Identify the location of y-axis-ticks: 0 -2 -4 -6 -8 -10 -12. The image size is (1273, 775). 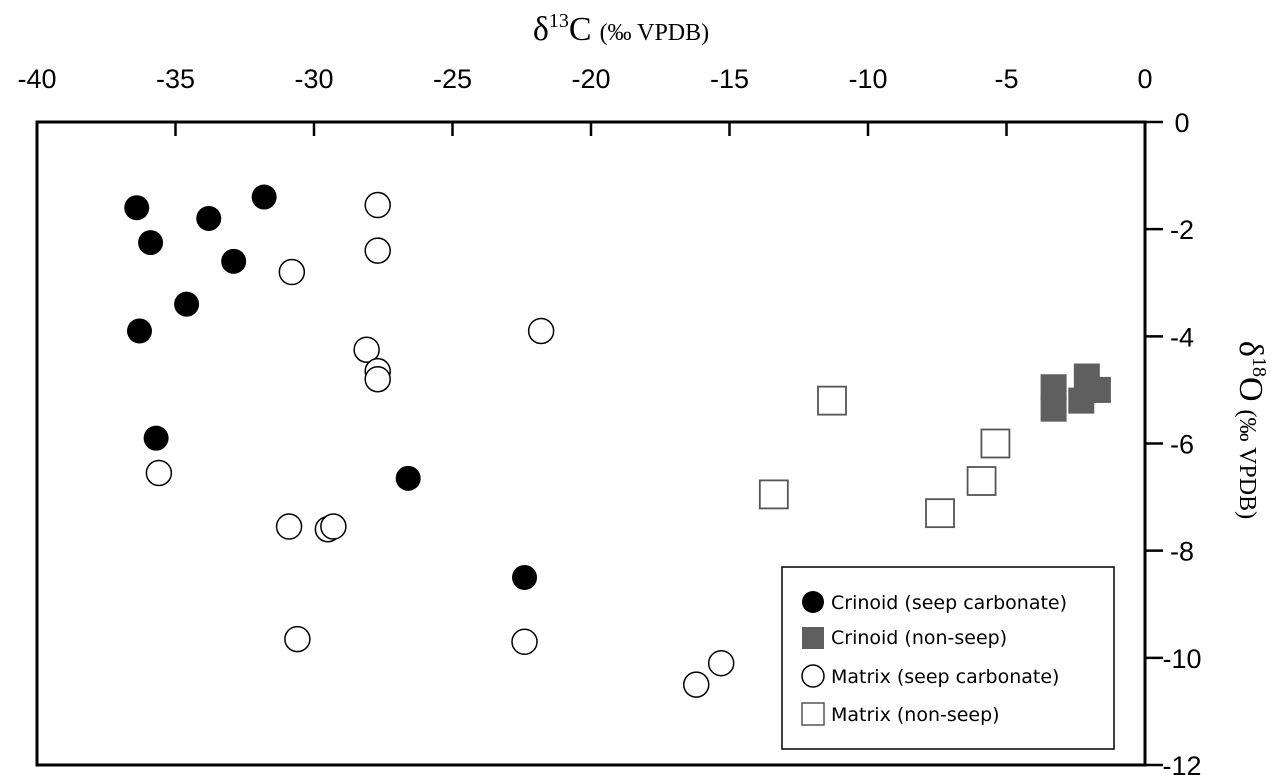
(1173, 441).